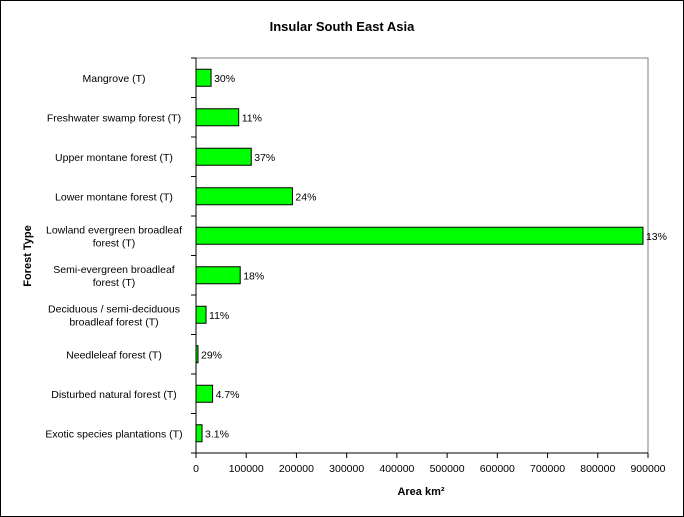 This screenshot has width=684, height=517. I want to click on data-label: 3.1%, so click(217, 434).